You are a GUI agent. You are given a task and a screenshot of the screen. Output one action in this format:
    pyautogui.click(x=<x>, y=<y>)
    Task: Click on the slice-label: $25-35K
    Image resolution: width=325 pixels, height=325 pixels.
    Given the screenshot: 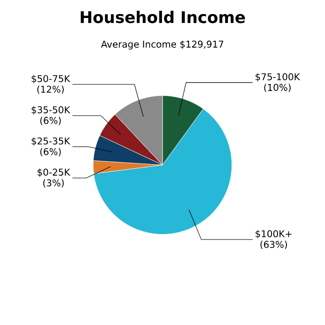 What is the action you would take?
    pyautogui.click(x=51, y=141)
    